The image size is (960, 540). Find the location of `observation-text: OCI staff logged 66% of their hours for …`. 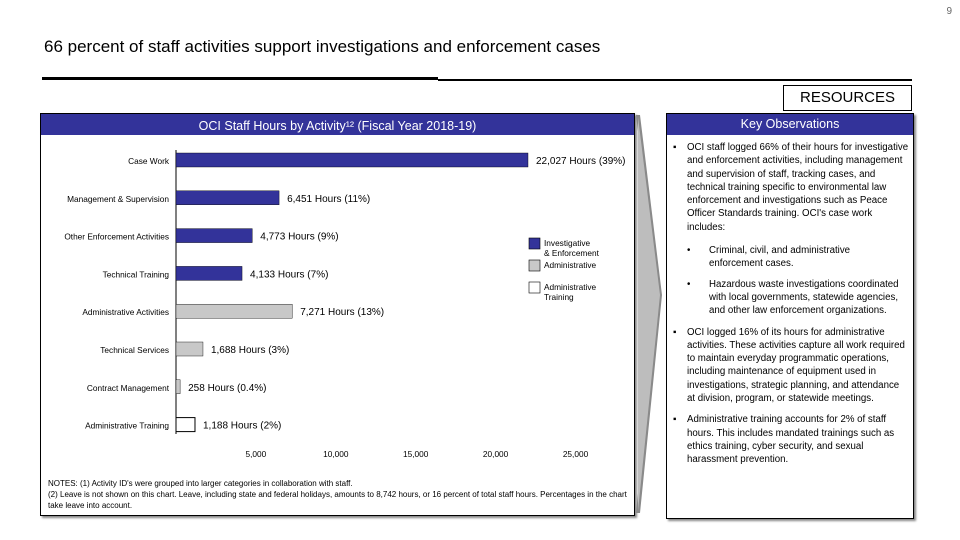

observation-text: OCI staff logged 66% of their hours for … is located at coordinates (798, 187).